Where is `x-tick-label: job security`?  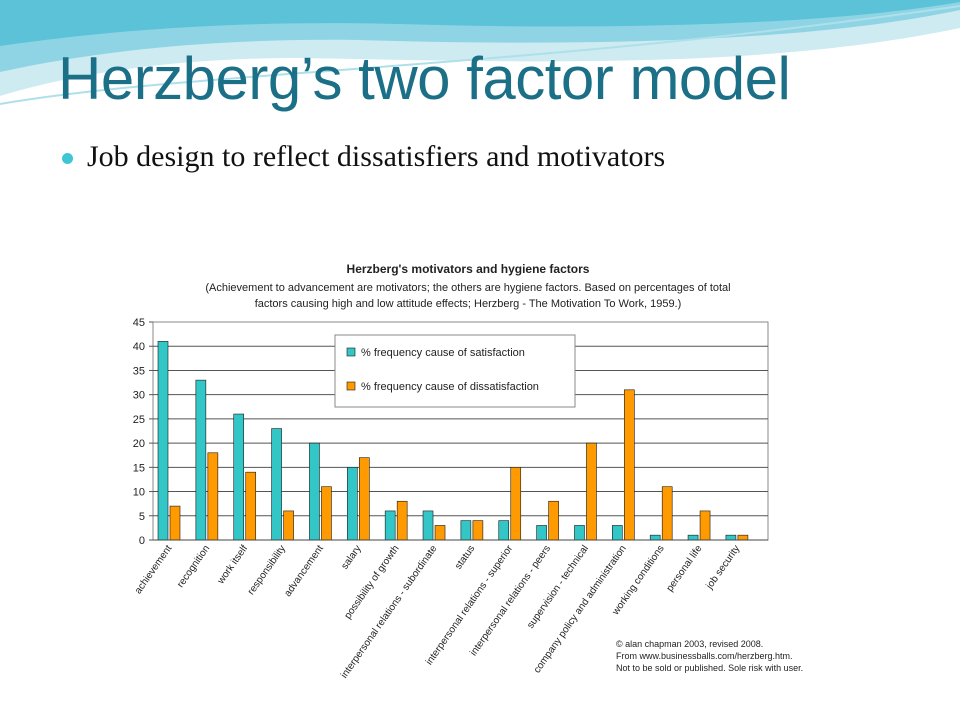
x-tick-label: job security is located at coordinates (723, 567).